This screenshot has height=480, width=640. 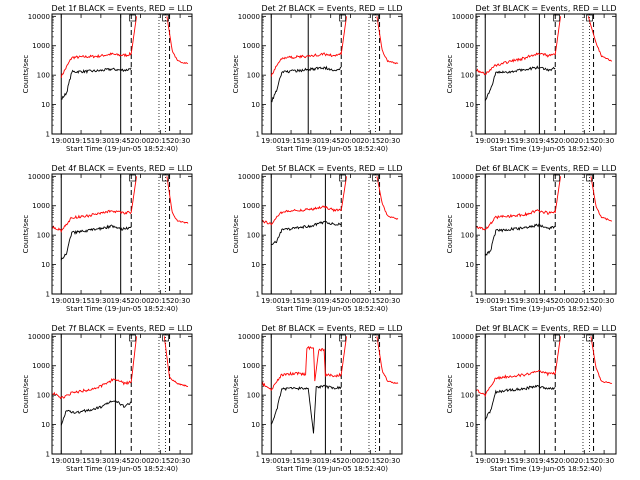 What do you see at coordinates (121, 168) in the screenshot?
I see `panel-title: Det 4f BLACK = Events, RED = LLD` at bounding box center [121, 168].